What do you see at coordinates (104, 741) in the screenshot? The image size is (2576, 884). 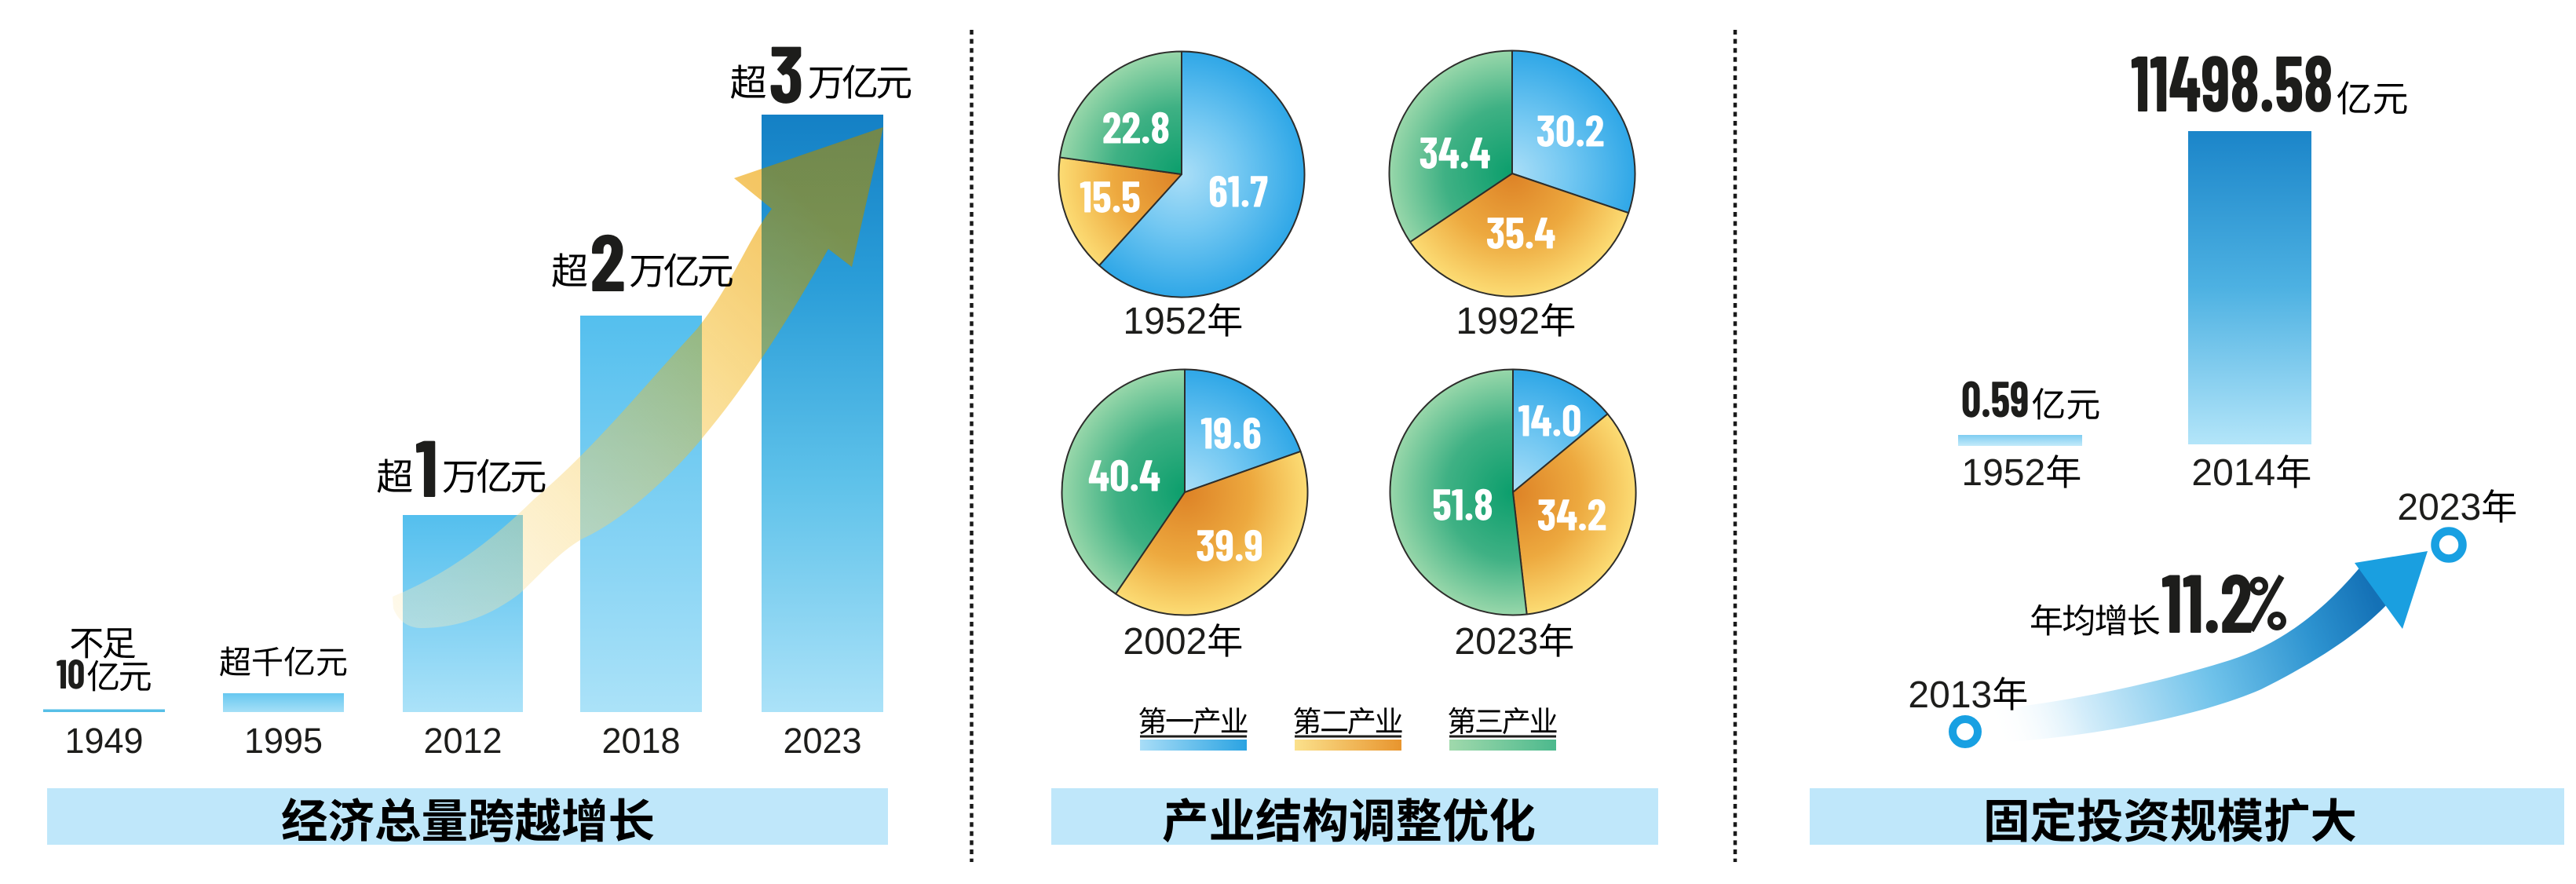 I see `svg-text: 1949` at bounding box center [104, 741].